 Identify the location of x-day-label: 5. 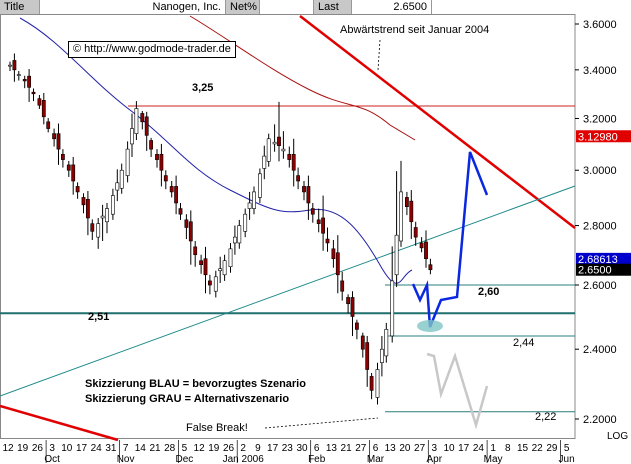
(567, 448).